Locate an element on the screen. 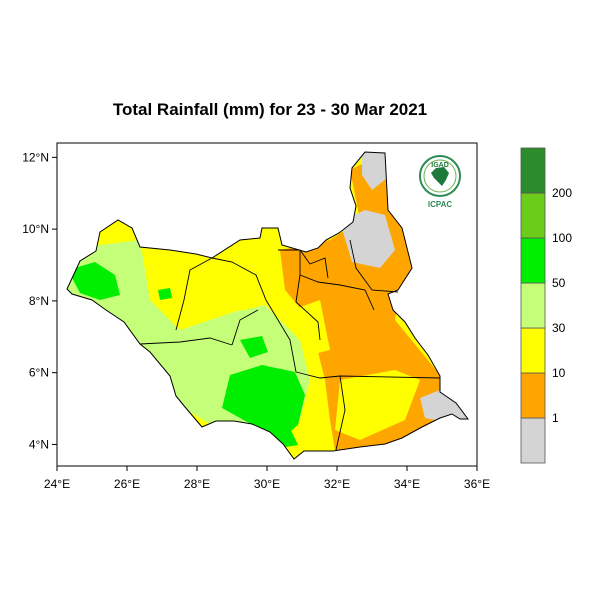 The image size is (600, 600). x-tick-label: 26°E is located at coordinates (127, 484).